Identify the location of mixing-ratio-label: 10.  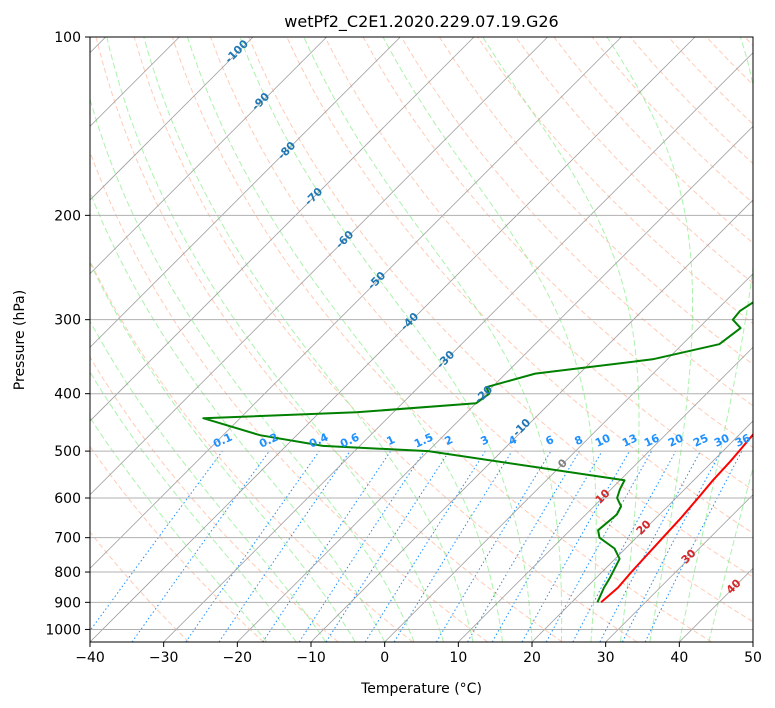
(603, 440).